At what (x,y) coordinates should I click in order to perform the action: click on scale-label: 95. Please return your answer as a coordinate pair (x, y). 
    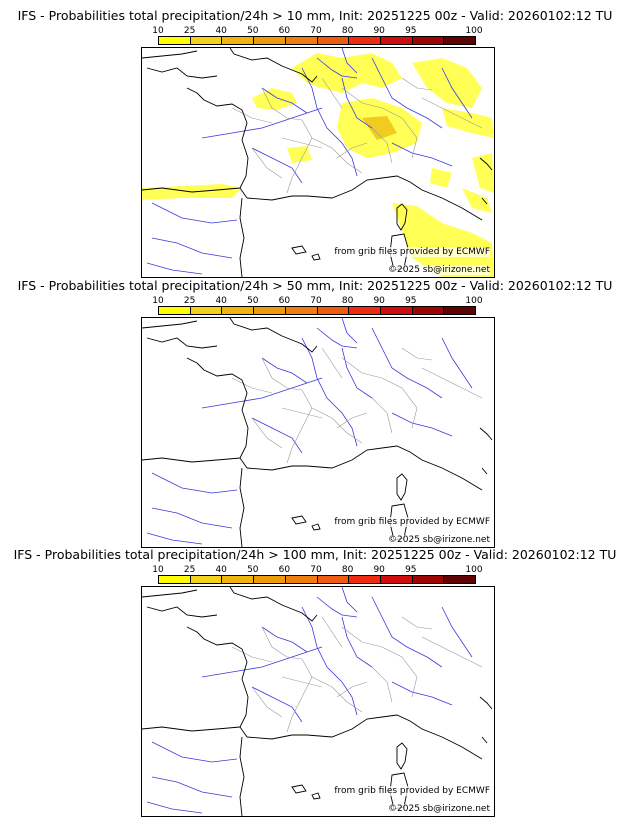
    Looking at the image, I should click on (411, 301).